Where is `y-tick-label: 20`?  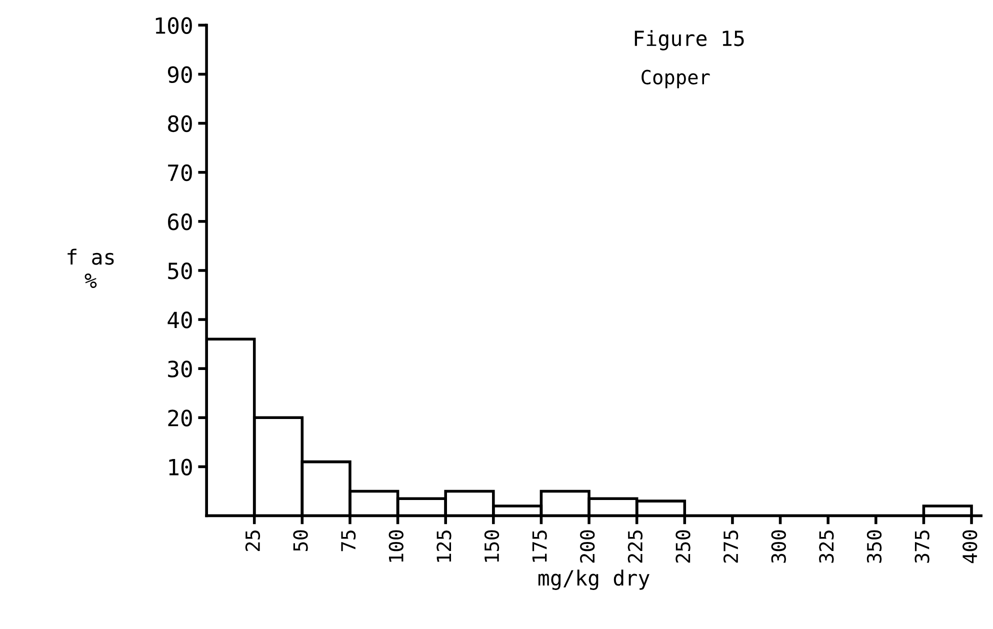 y-tick-label: 20 is located at coordinates (180, 418).